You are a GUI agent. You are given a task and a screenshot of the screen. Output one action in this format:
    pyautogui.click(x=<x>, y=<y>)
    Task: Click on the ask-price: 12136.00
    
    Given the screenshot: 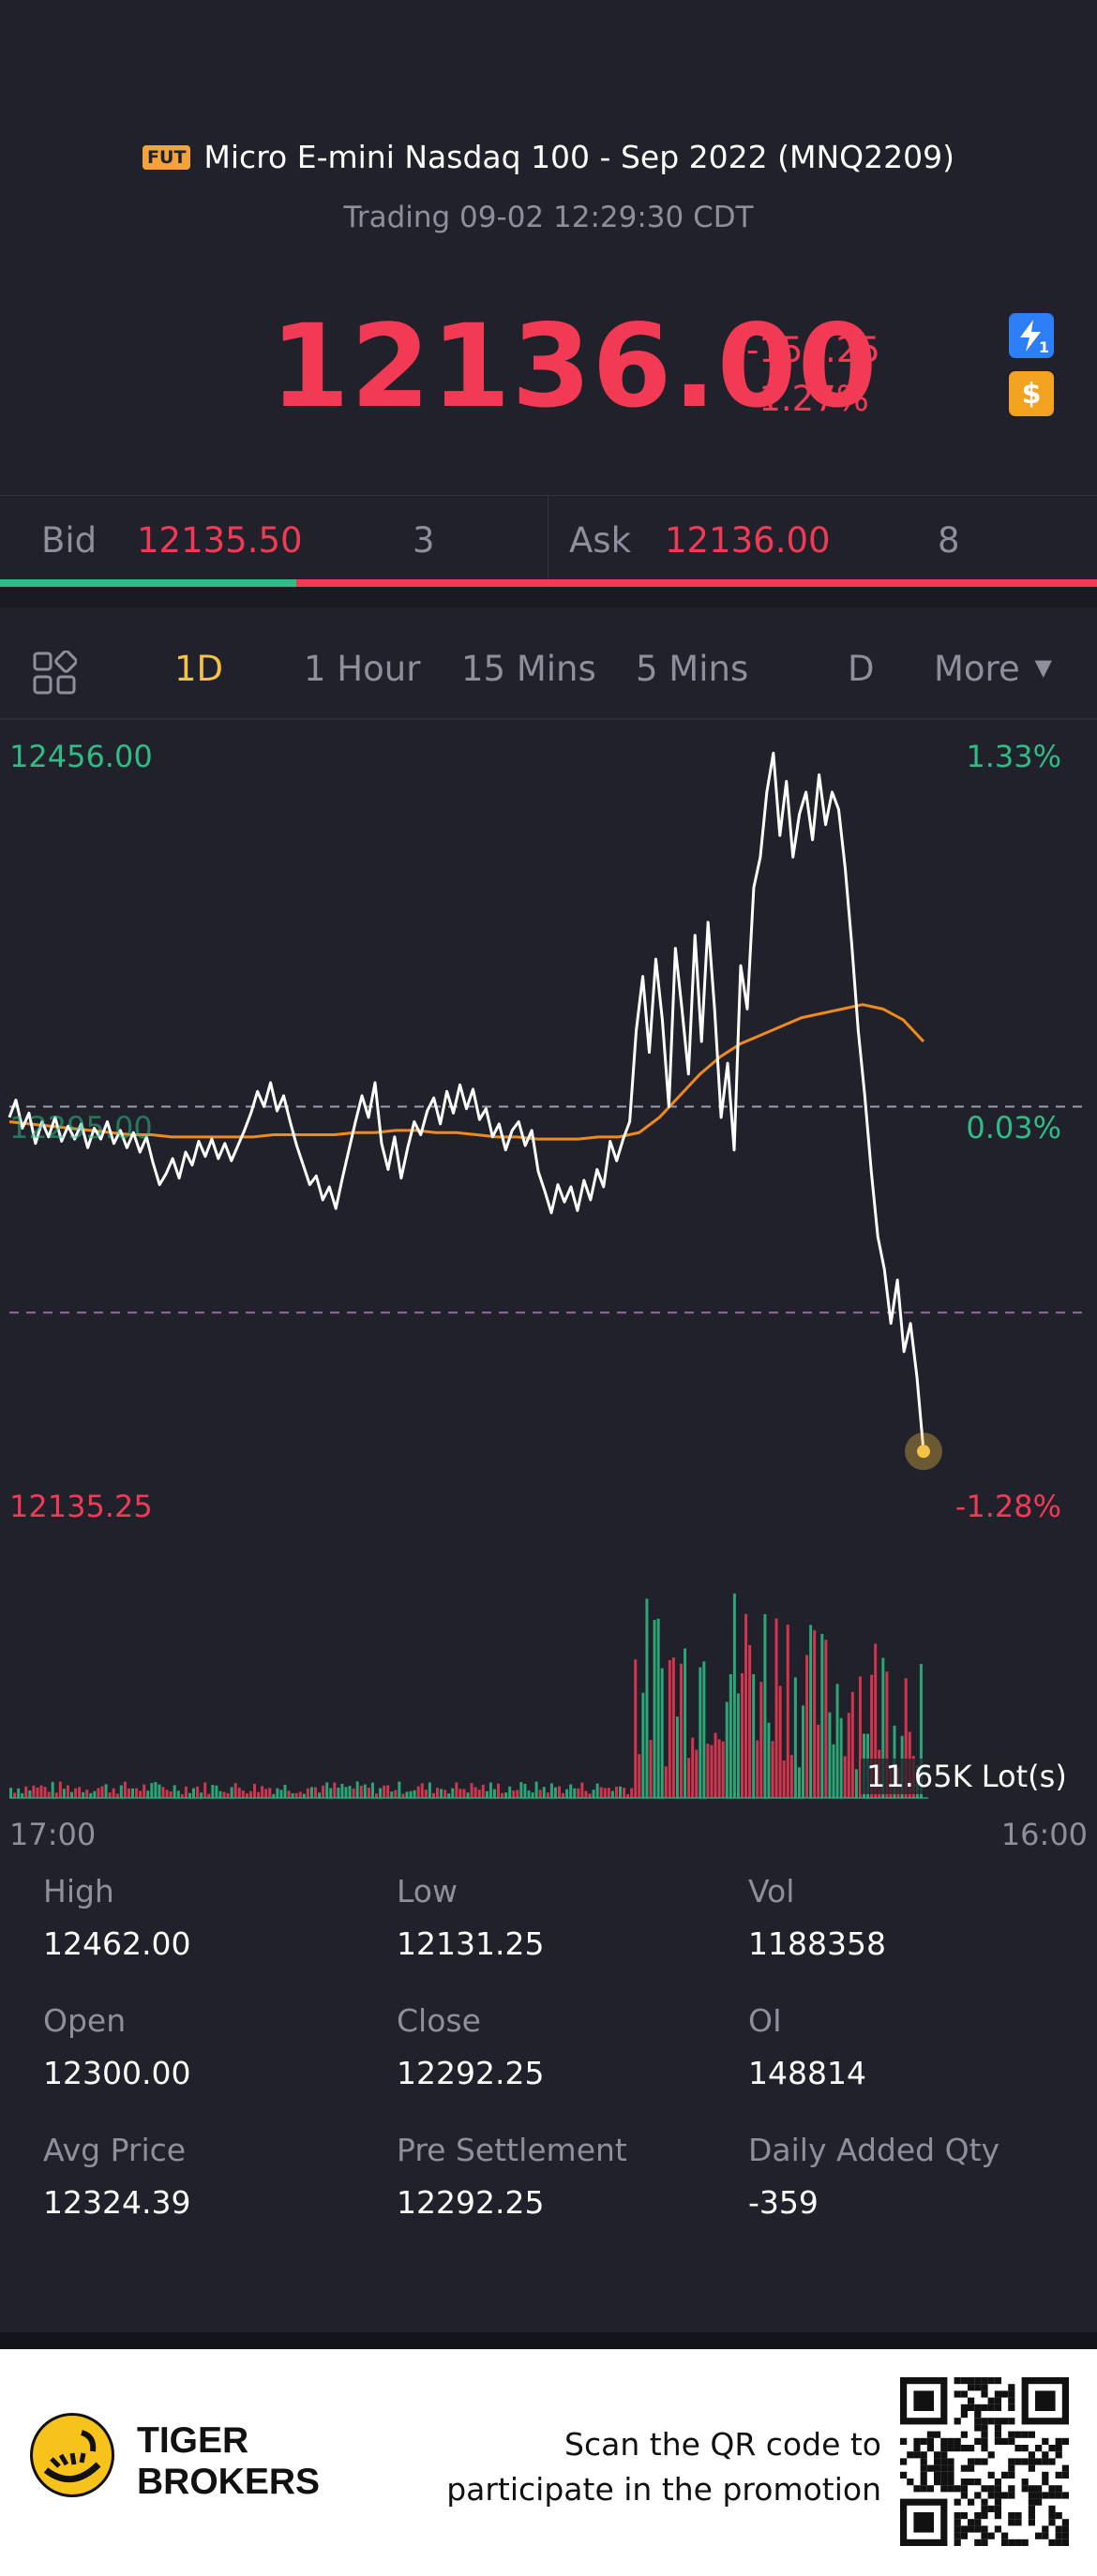 What is the action you would take?
    pyautogui.click(x=748, y=541)
    